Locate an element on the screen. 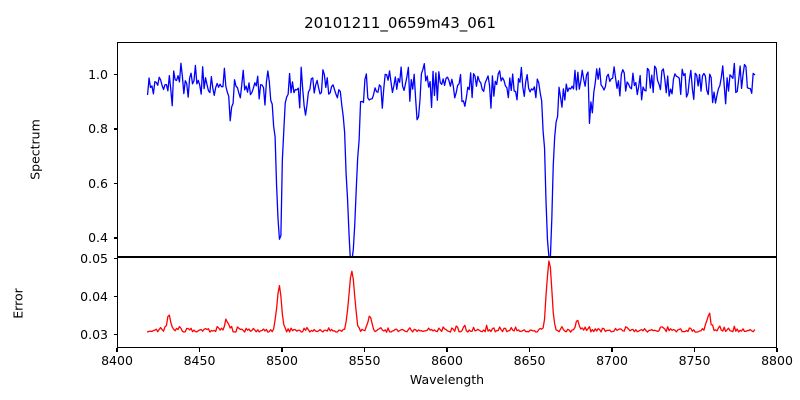 The height and width of the screenshot is (400, 800). spectrum-y-axis-label: Spectrum is located at coordinates (35, 149).